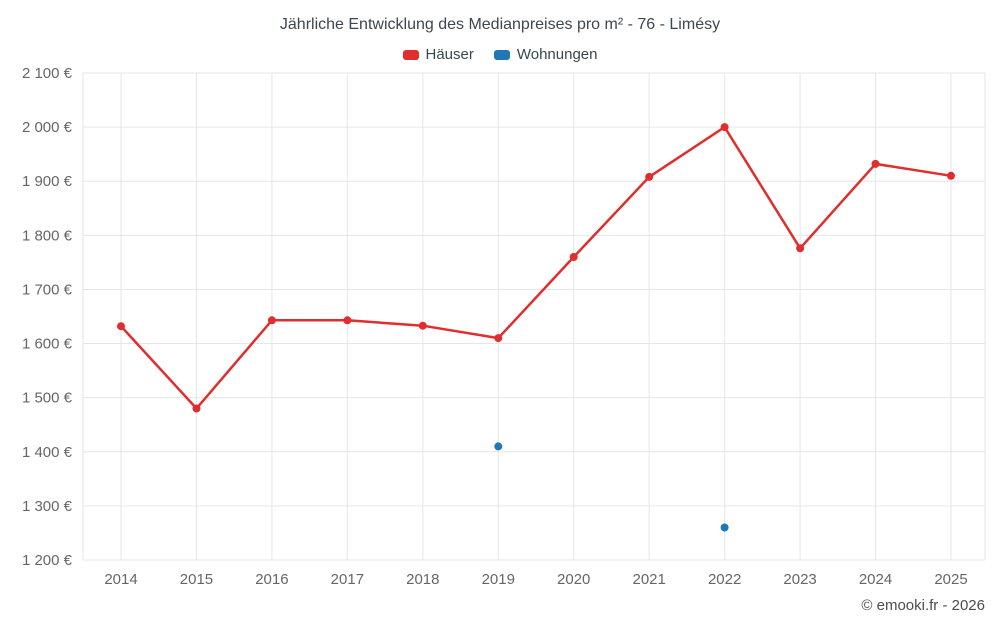 This screenshot has height=625, width=1000. What do you see at coordinates (271, 579) in the screenshot?
I see `x-tick-label: 2016` at bounding box center [271, 579].